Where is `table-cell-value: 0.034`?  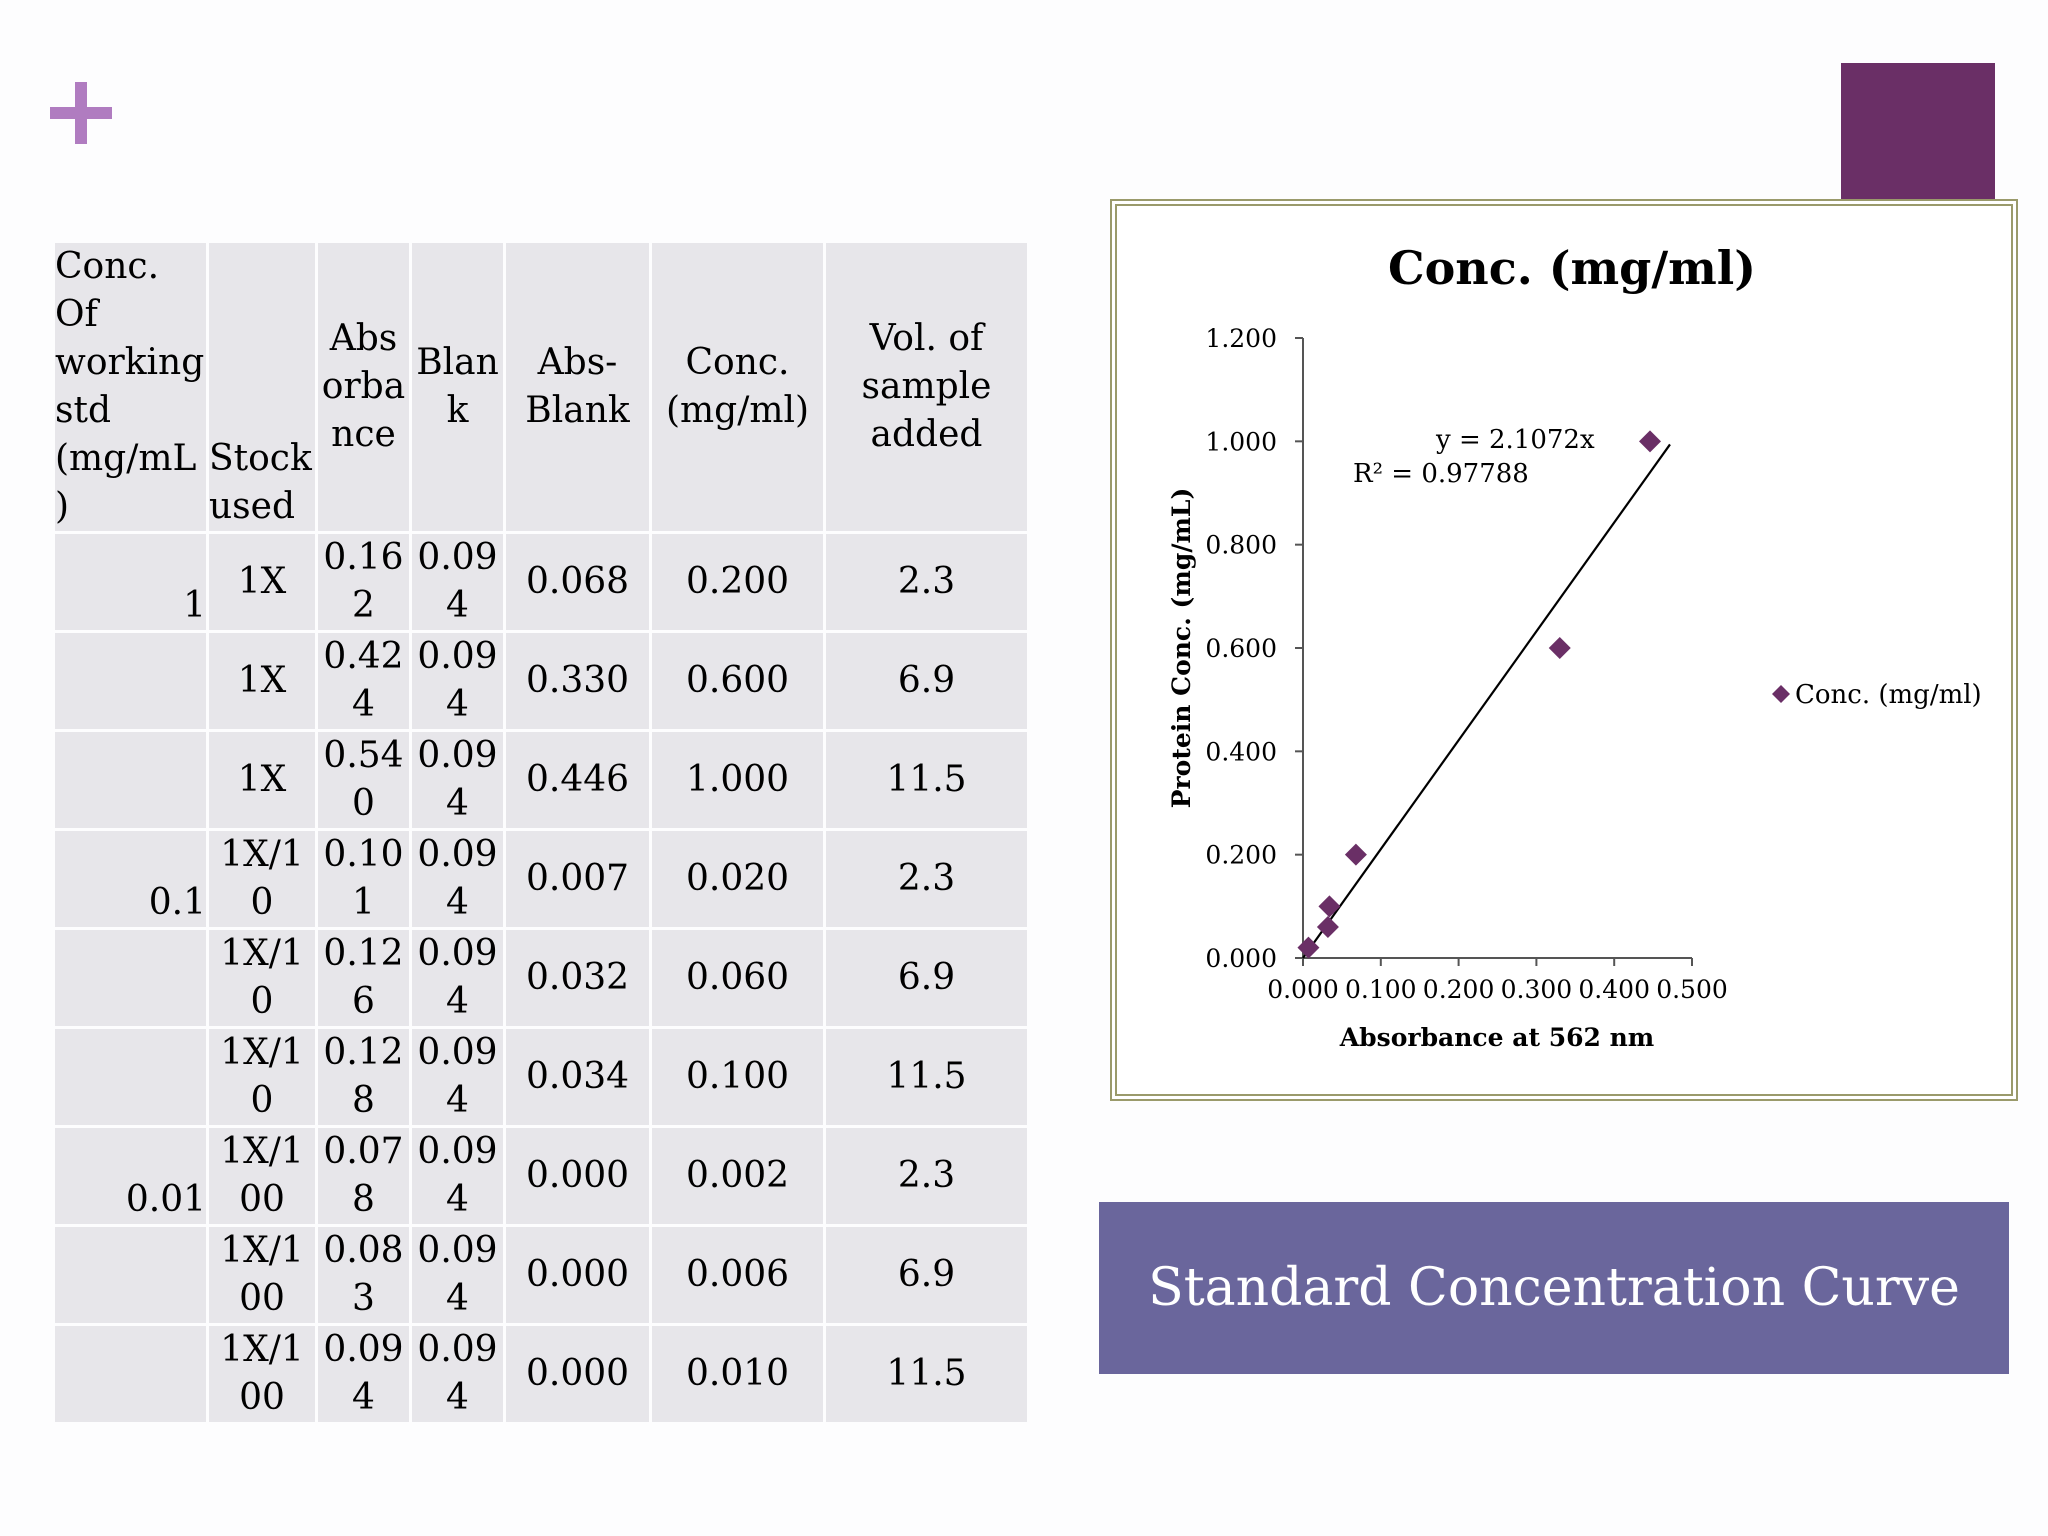
table-cell-value: 0.034 is located at coordinates (577, 1076).